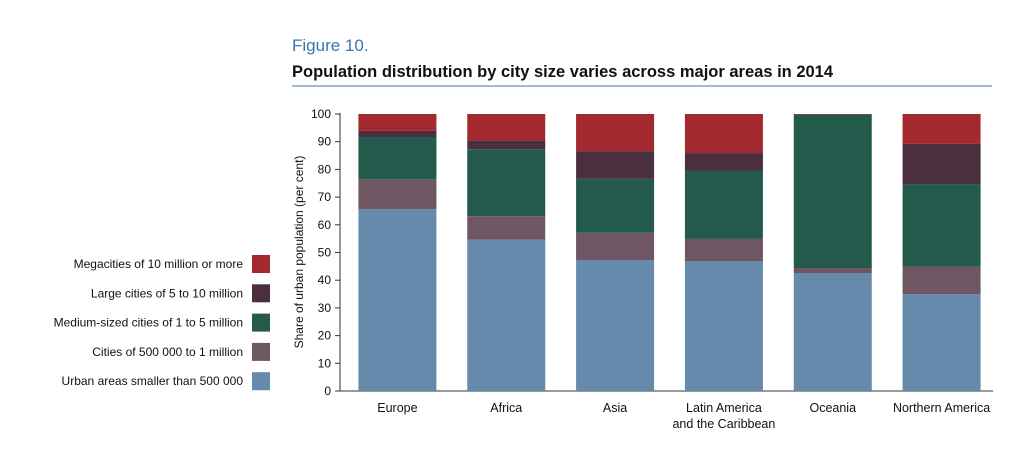 This screenshot has width=1024, height=459. I want to click on figure-label: Figure 10., so click(330, 45).